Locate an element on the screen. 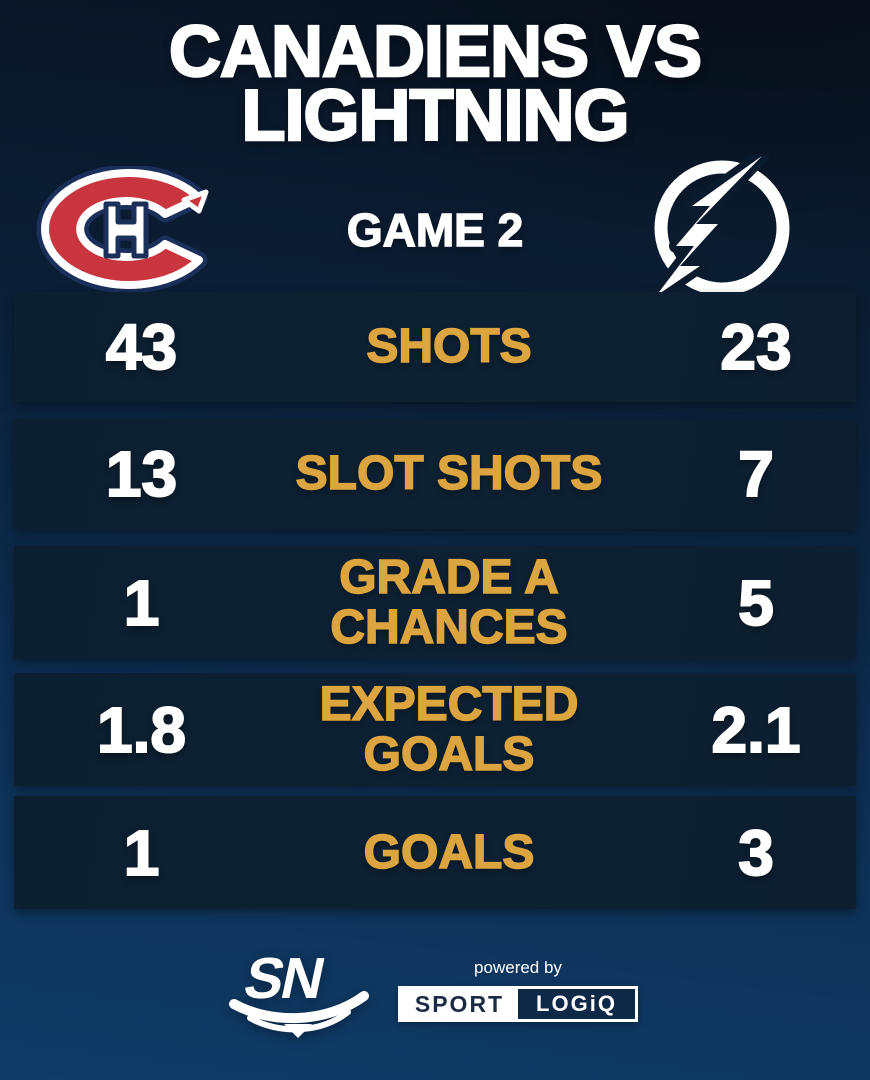  stat-label: EXPECTED GOALS is located at coordinates (449, 729).